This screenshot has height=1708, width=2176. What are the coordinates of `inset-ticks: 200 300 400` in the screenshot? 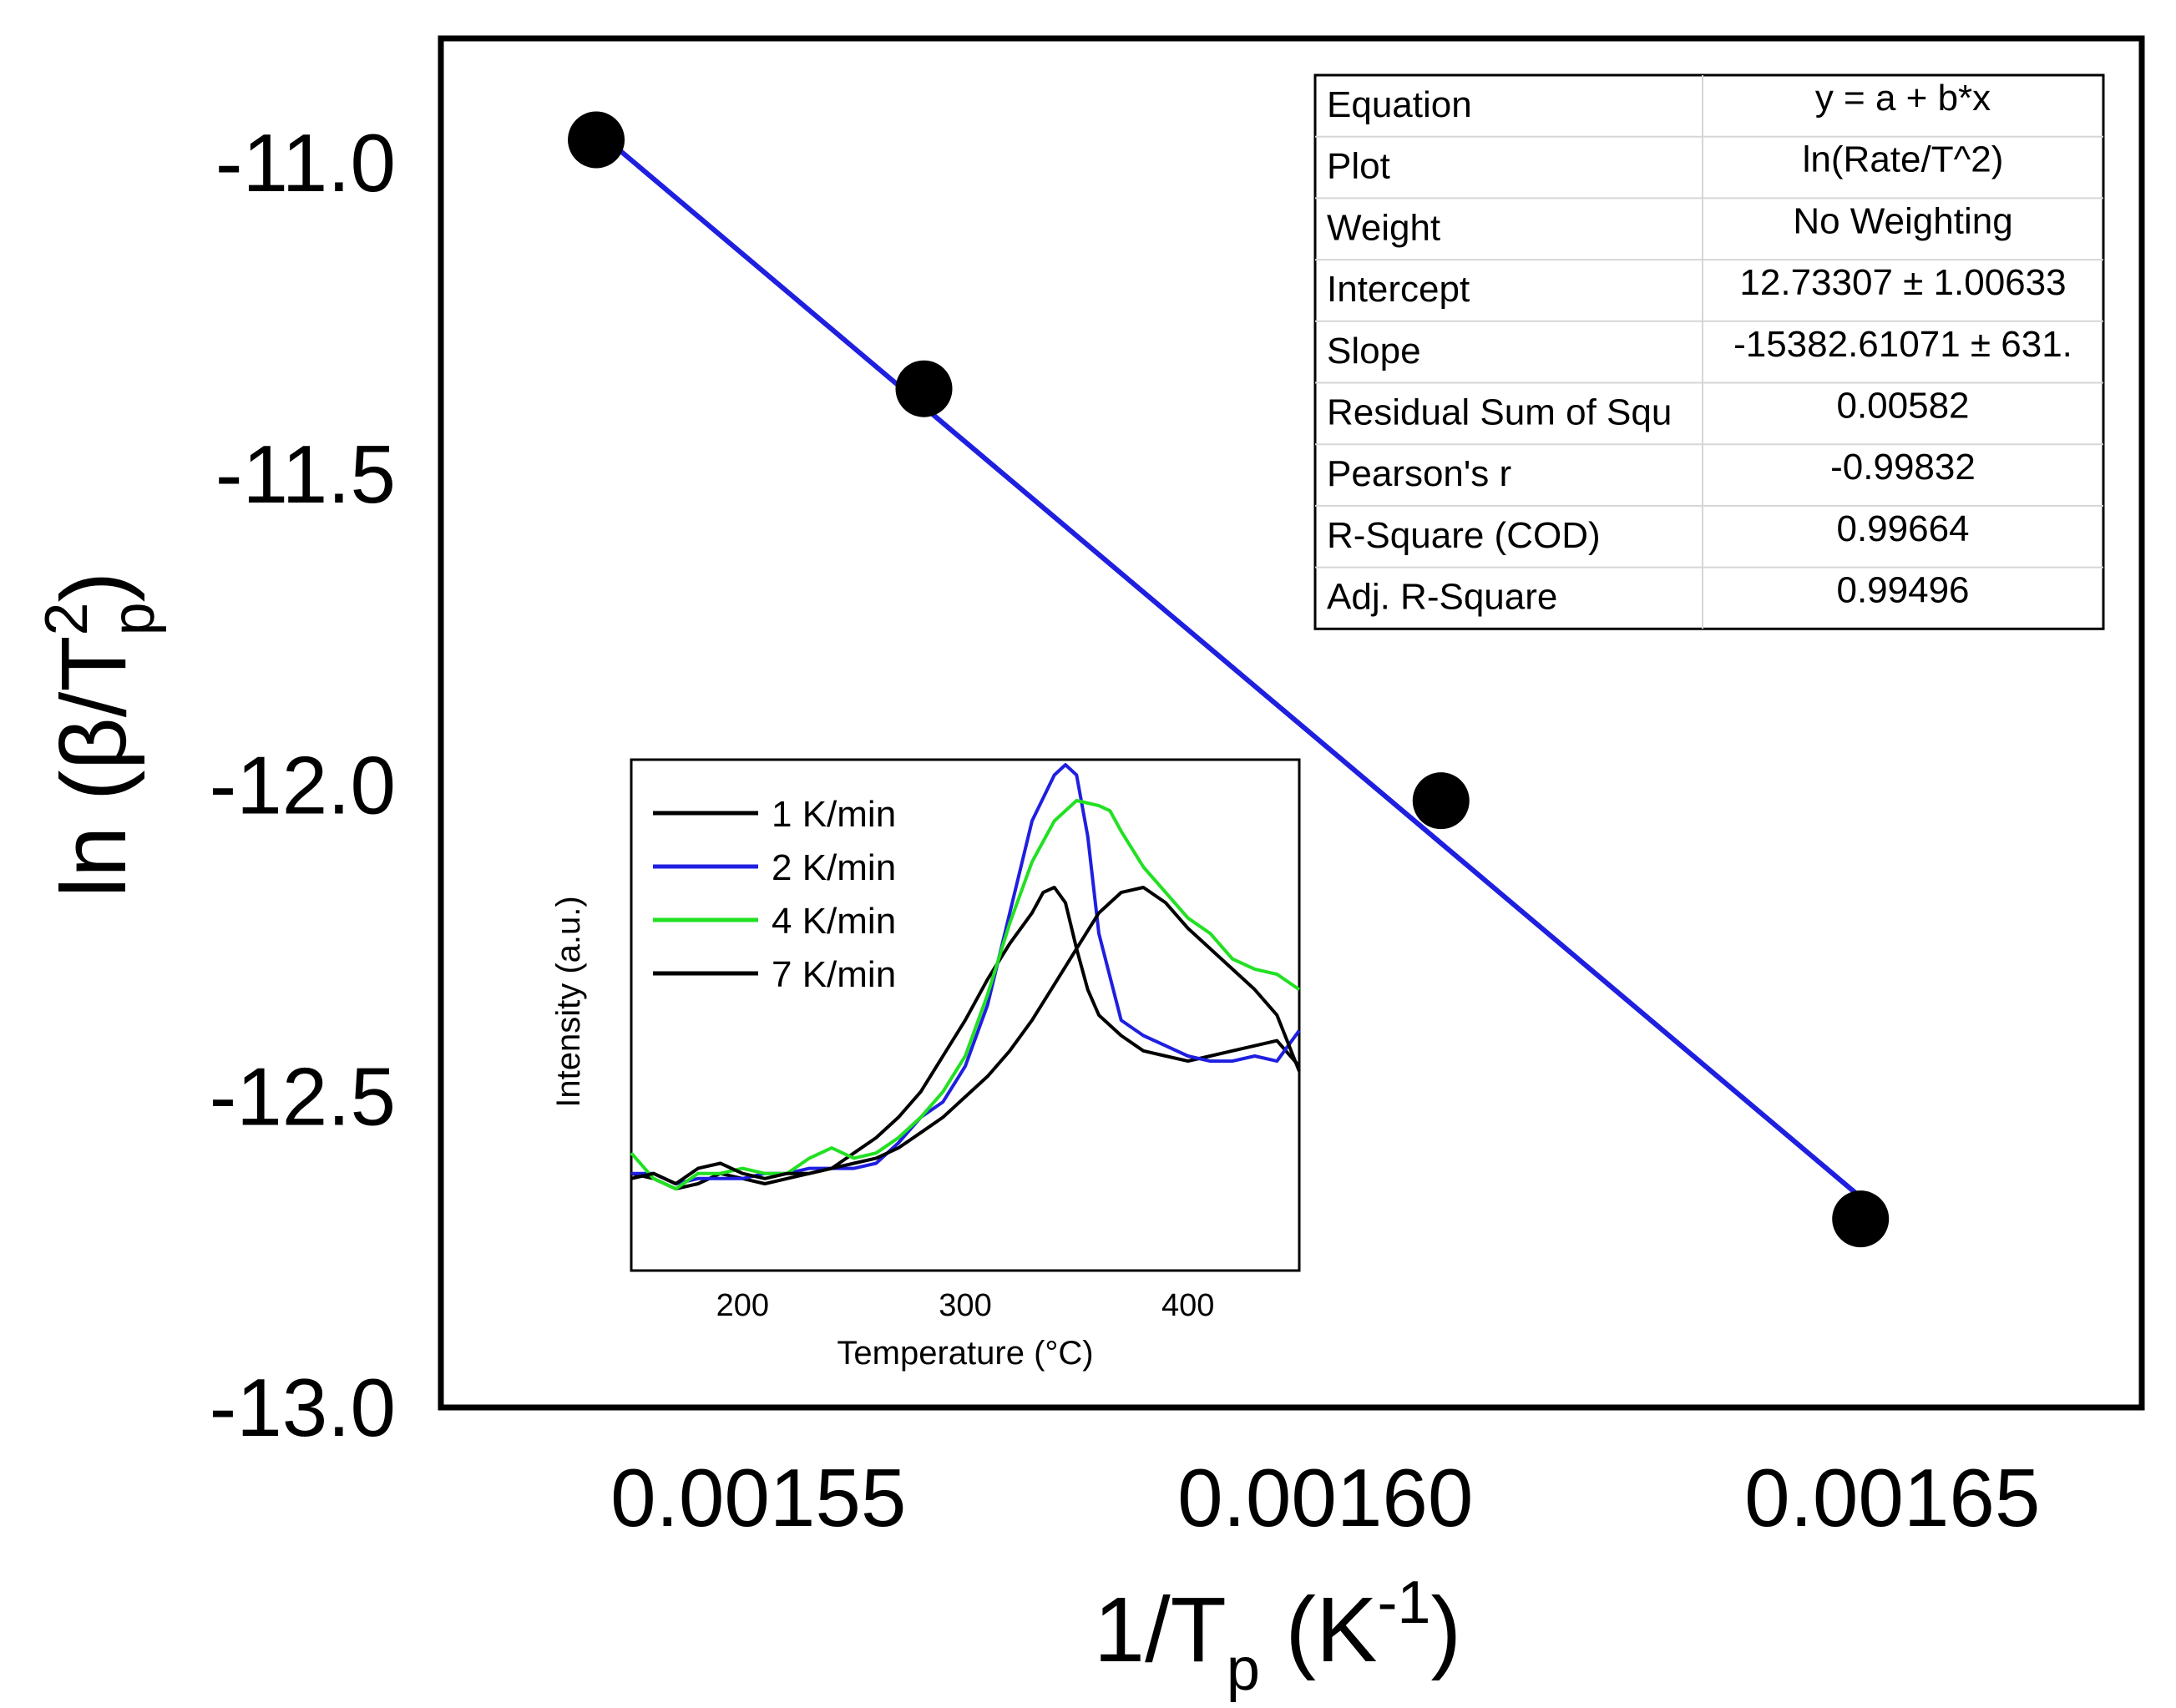 It's located at (965, 1306).